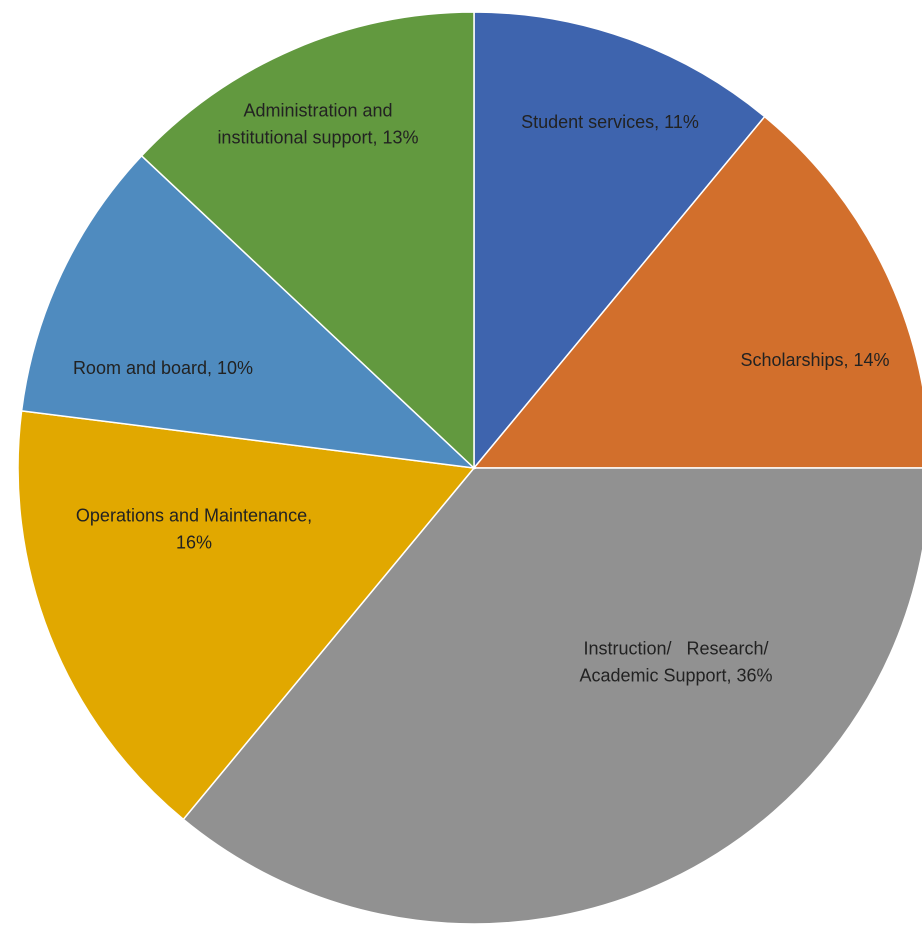  What do you see at coordinates (194, 529) in the screenshot?
I see `slice-label-3: Operations and Maintenance, 16%` at bounding box center [194, 529].